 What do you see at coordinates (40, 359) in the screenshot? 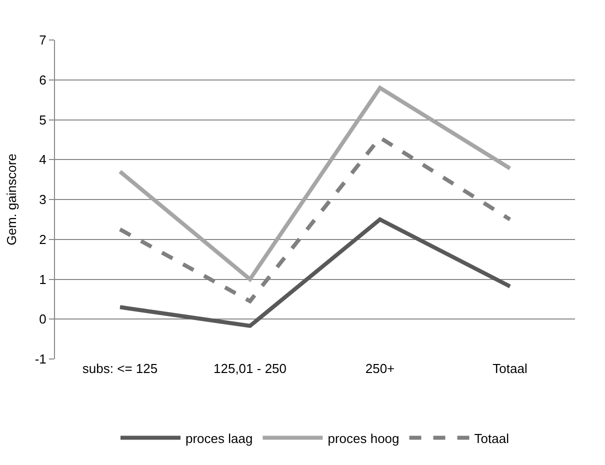
I see `y-tick-label: -1` at bounding box center [40, 359].